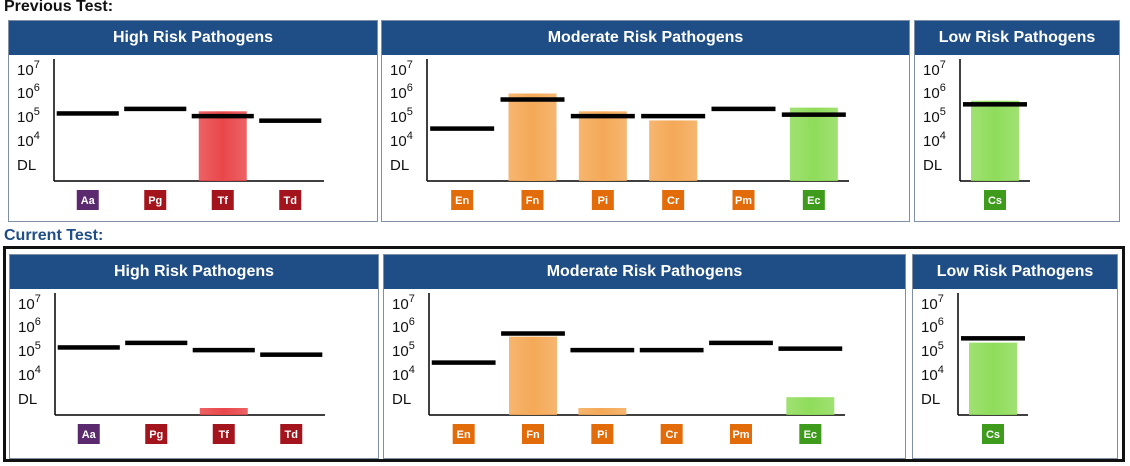 The height and width of the screenshot is (466, 1130). Describe the element at coordinates (813, 144) in the screenshot. I see `bar-ec` at that location.